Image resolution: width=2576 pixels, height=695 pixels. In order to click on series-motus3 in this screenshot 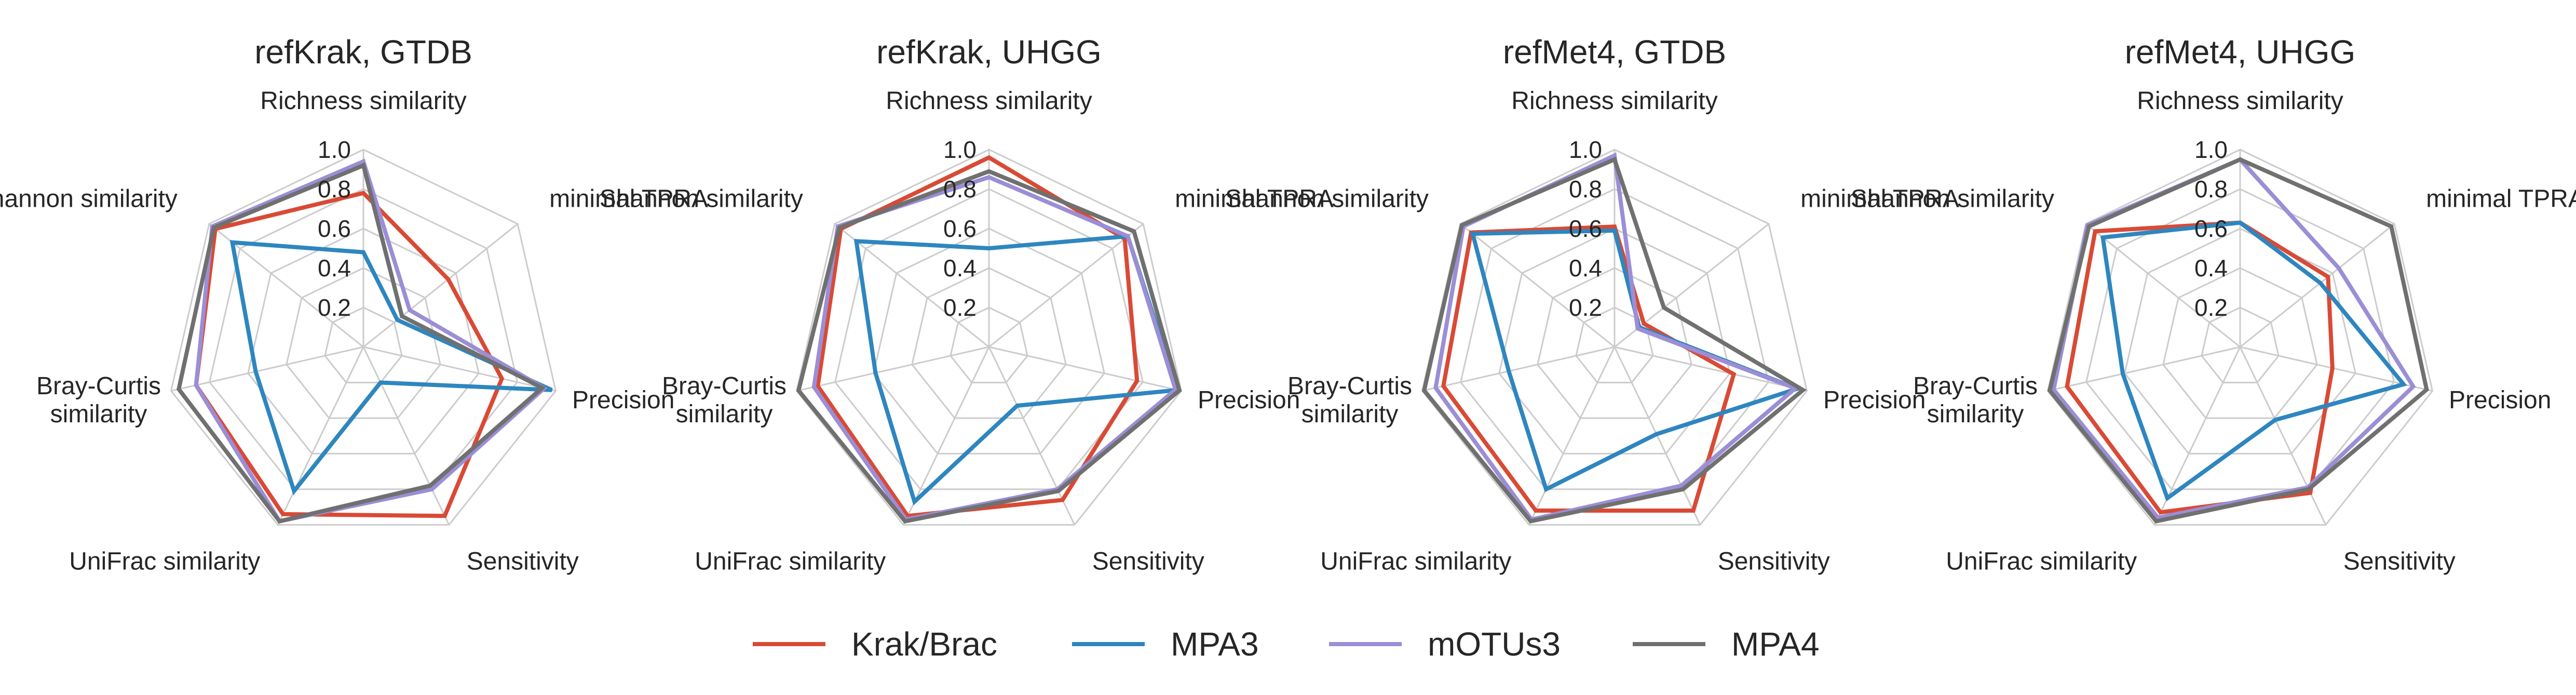, I will do `click(1616, 337)`.